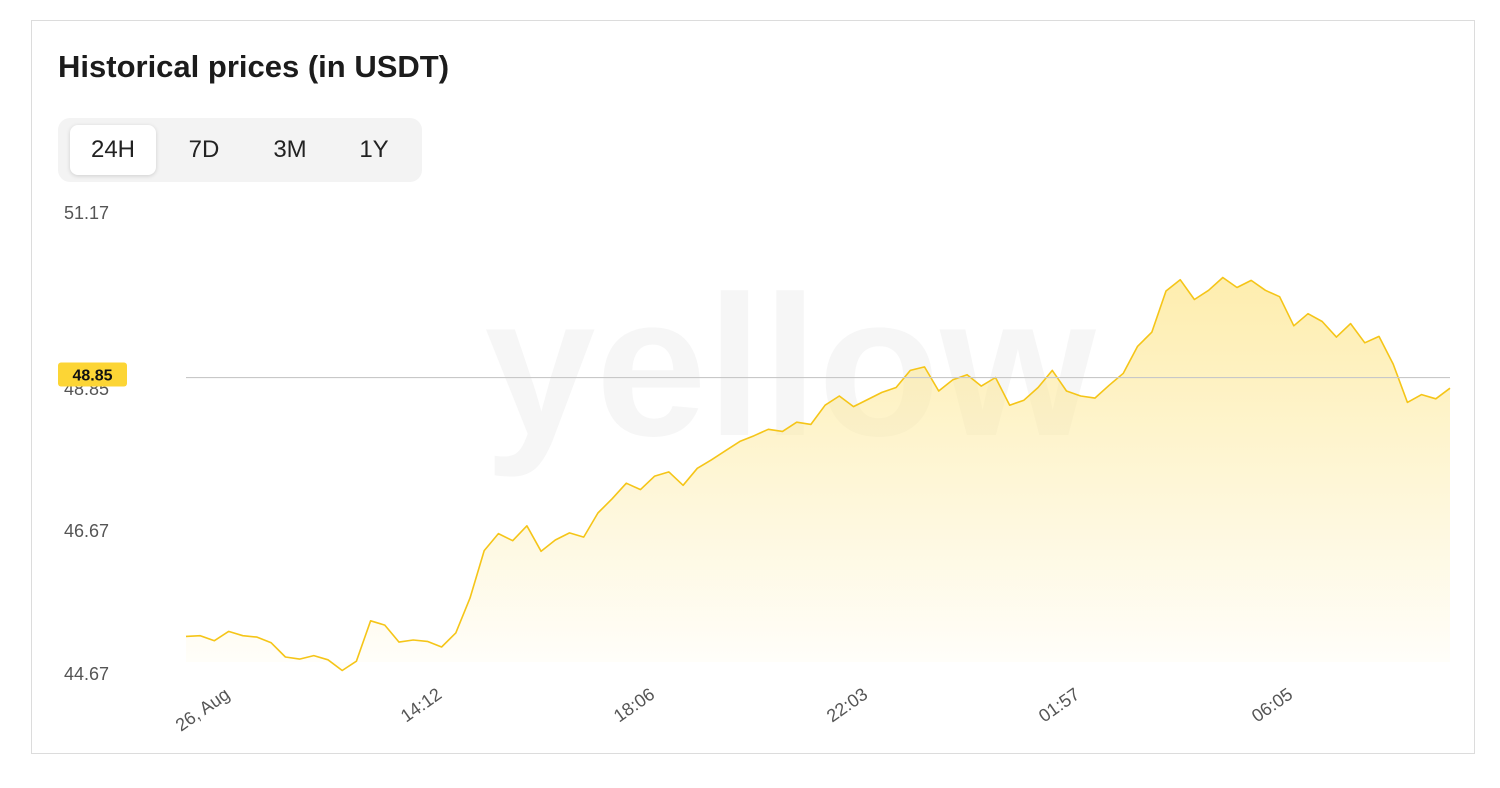 The height and width of the screenshot is (788, 1500). Describe the element at coordinates (113, 150) in the screenshot. I see `tab-24h: 24H` at that location.